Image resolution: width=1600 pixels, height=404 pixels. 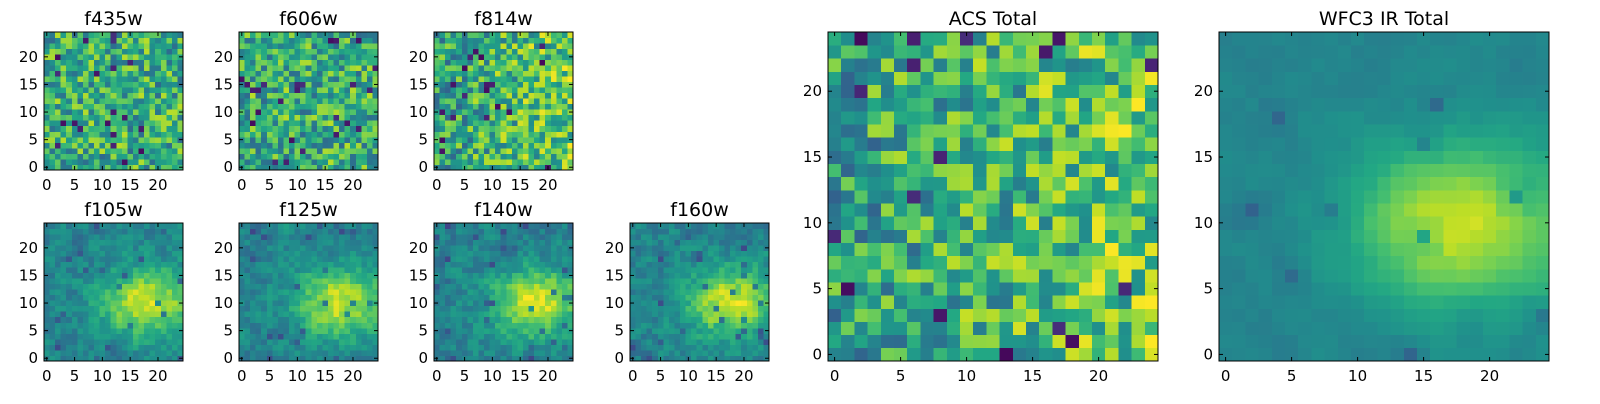 What do you see at coordinates (28, 112) in the screenshot?
I see `y-tick-label: 10` at bounding box center [28, 112].